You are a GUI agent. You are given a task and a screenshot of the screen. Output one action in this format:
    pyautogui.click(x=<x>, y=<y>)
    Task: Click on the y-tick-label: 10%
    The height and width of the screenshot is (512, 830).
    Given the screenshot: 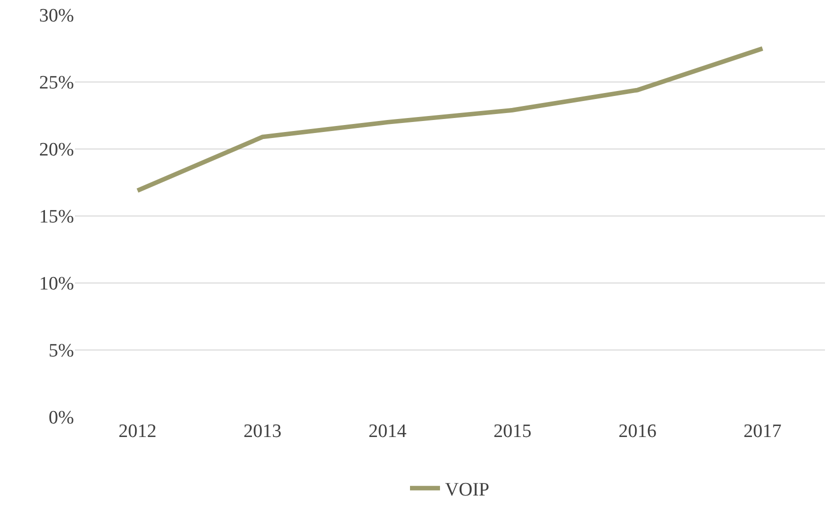 What is the action you would take?
    pyautogui.click(x=56, y=284)
    